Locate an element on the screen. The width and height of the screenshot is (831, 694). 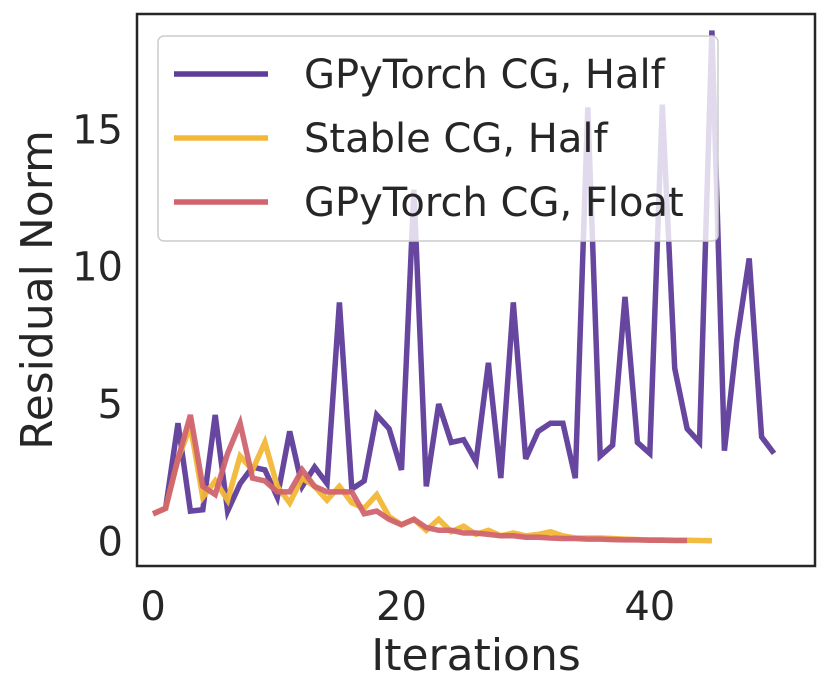
y-tick-label: 0 is located at coordinates (110, 542).